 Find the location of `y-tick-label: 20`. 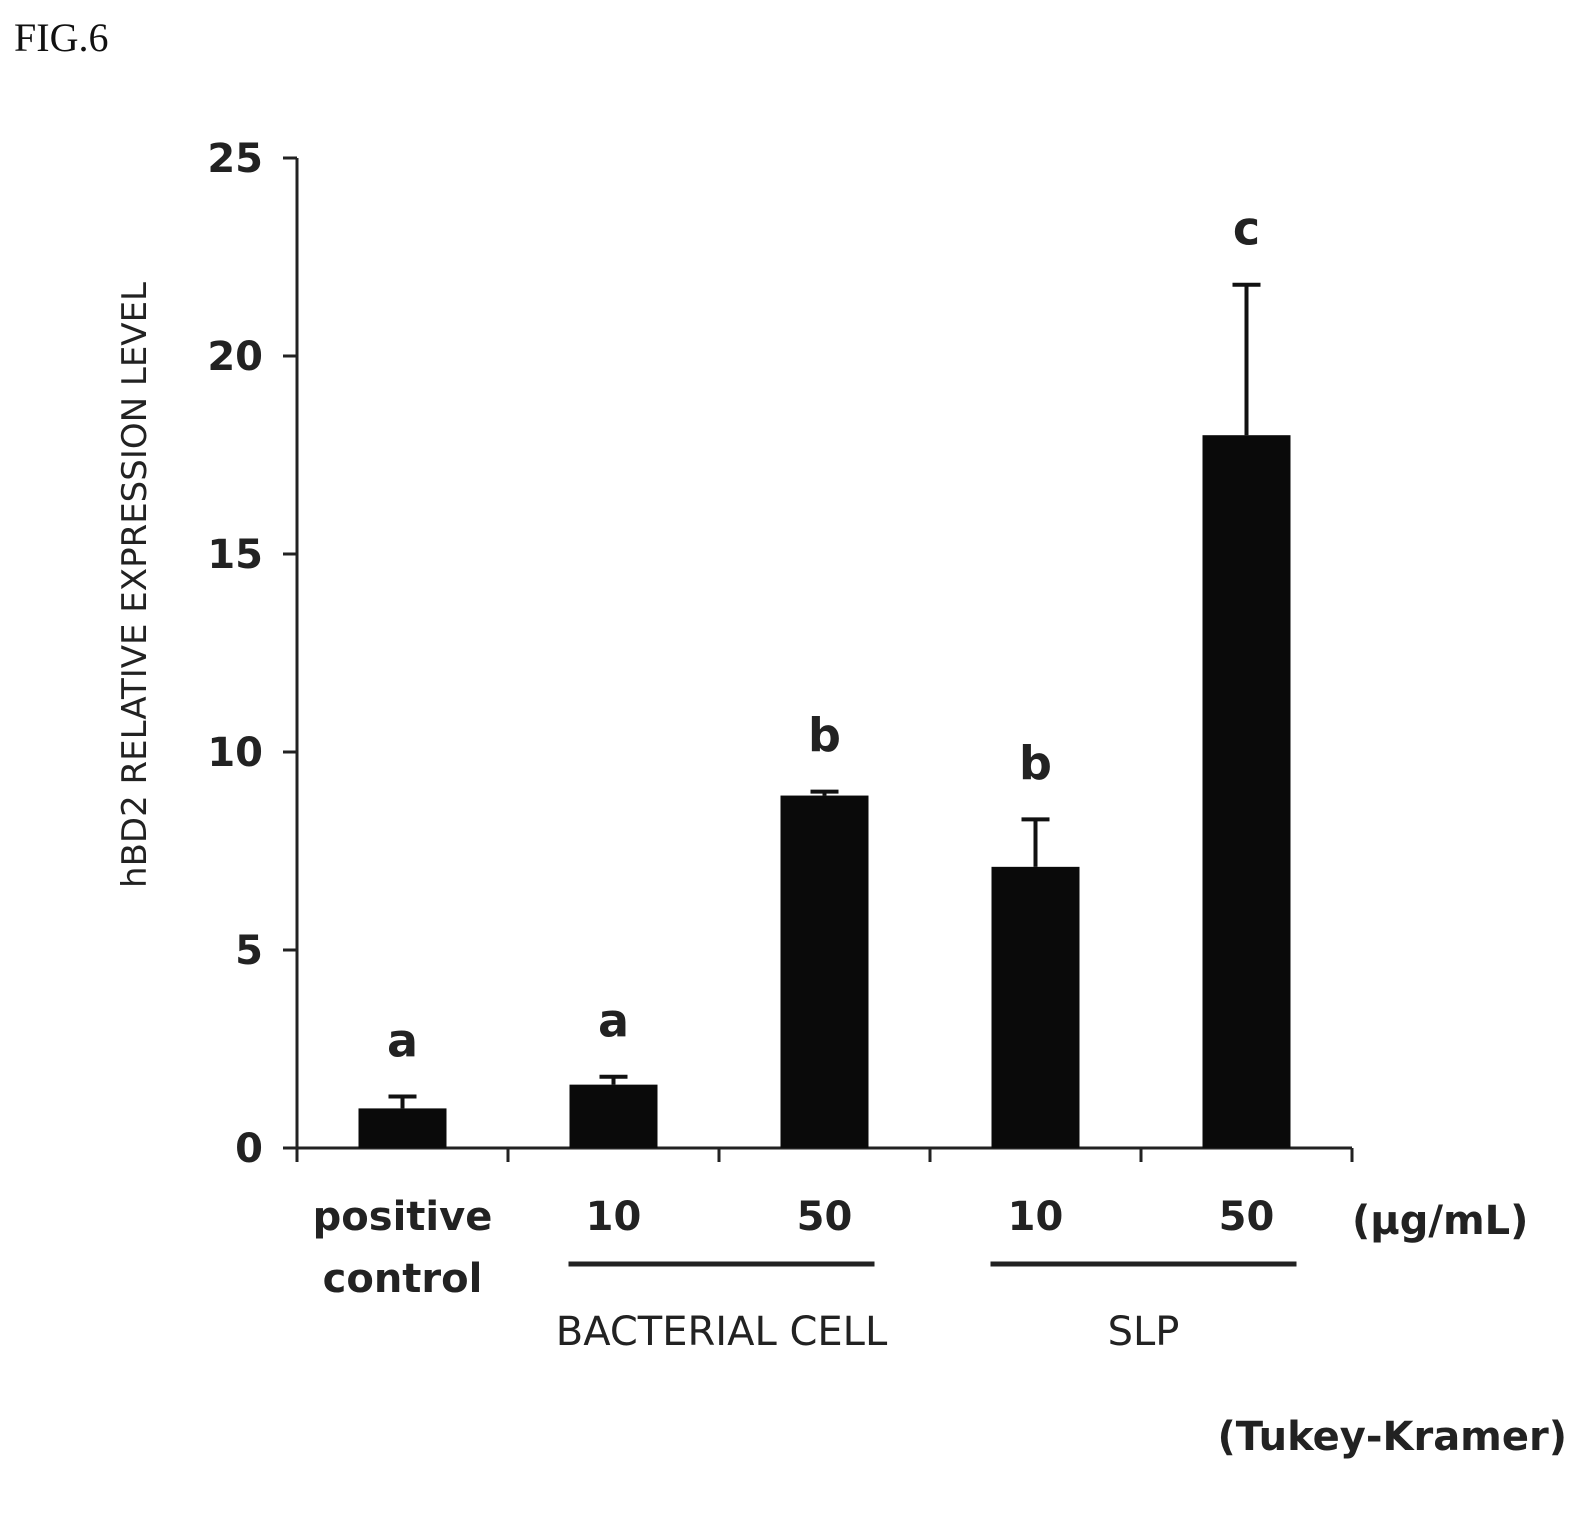

y-tick-label: 20 is located at coordinates (235, 357).